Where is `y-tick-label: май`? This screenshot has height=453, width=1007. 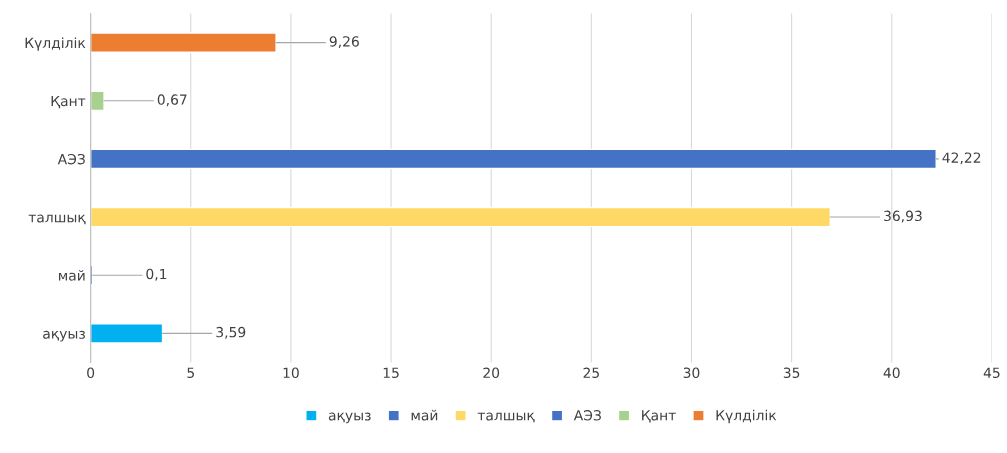 y-tick-label: май is located at coordinates (72, 275).